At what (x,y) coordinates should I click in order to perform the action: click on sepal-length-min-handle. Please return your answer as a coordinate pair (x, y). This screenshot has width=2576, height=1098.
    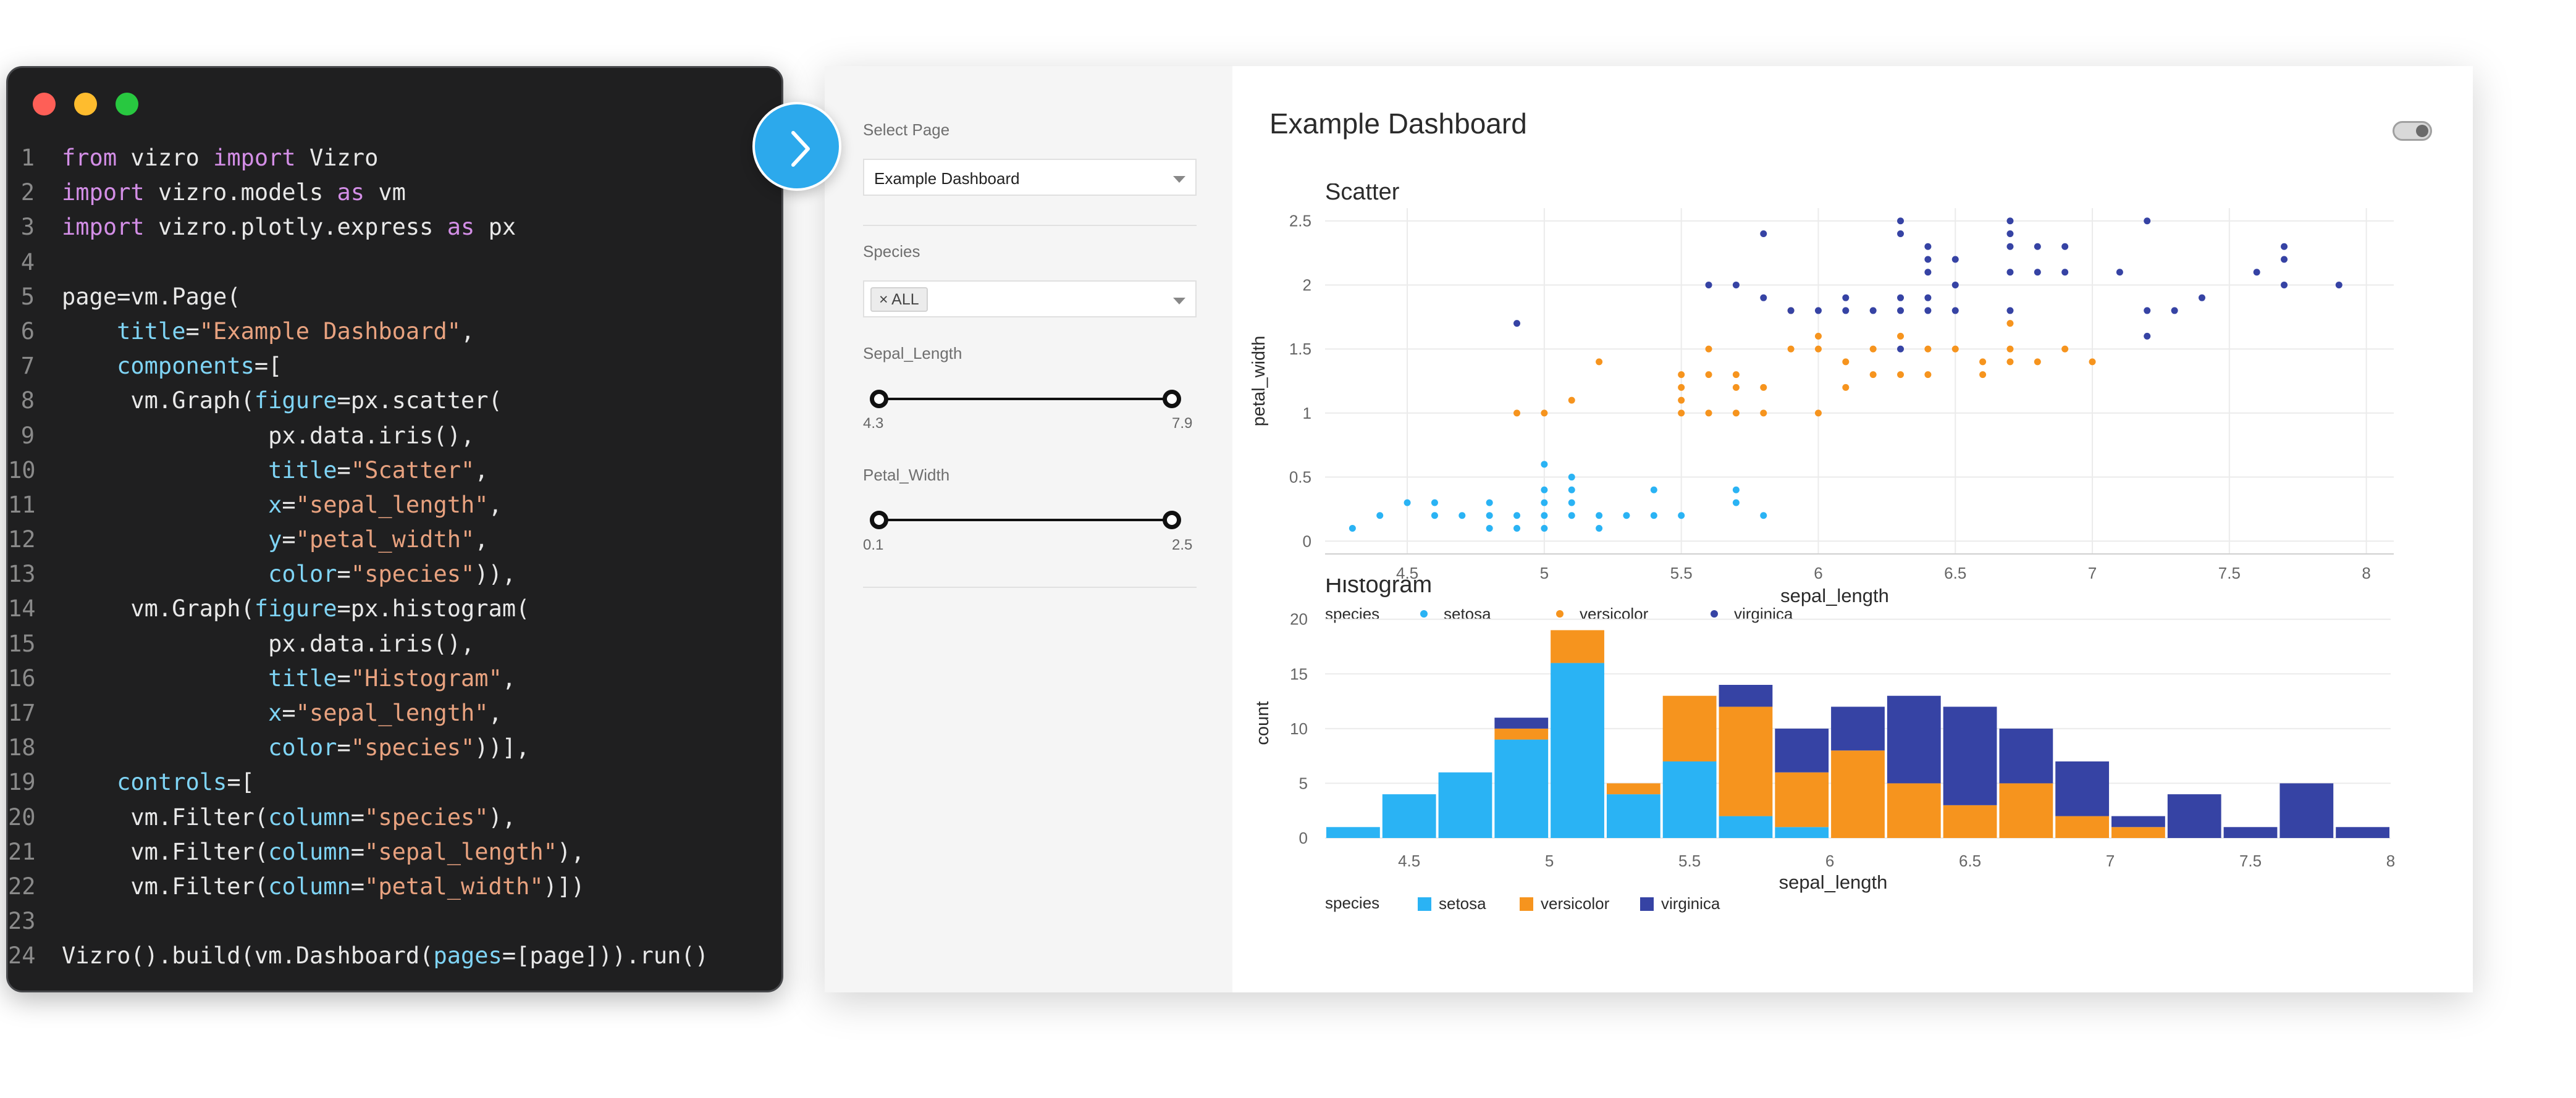
    Looking at the image, I should click on (879, 399).